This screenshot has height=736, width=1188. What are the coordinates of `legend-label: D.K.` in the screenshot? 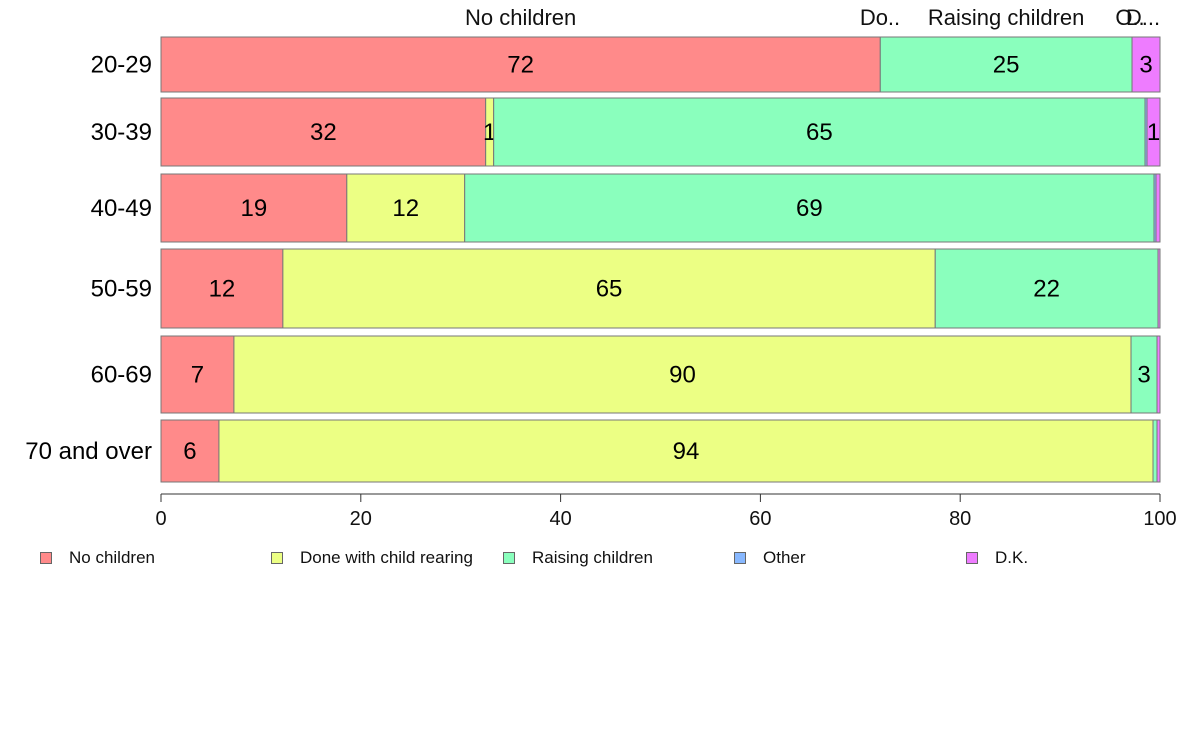 It's located at (1012, 557).